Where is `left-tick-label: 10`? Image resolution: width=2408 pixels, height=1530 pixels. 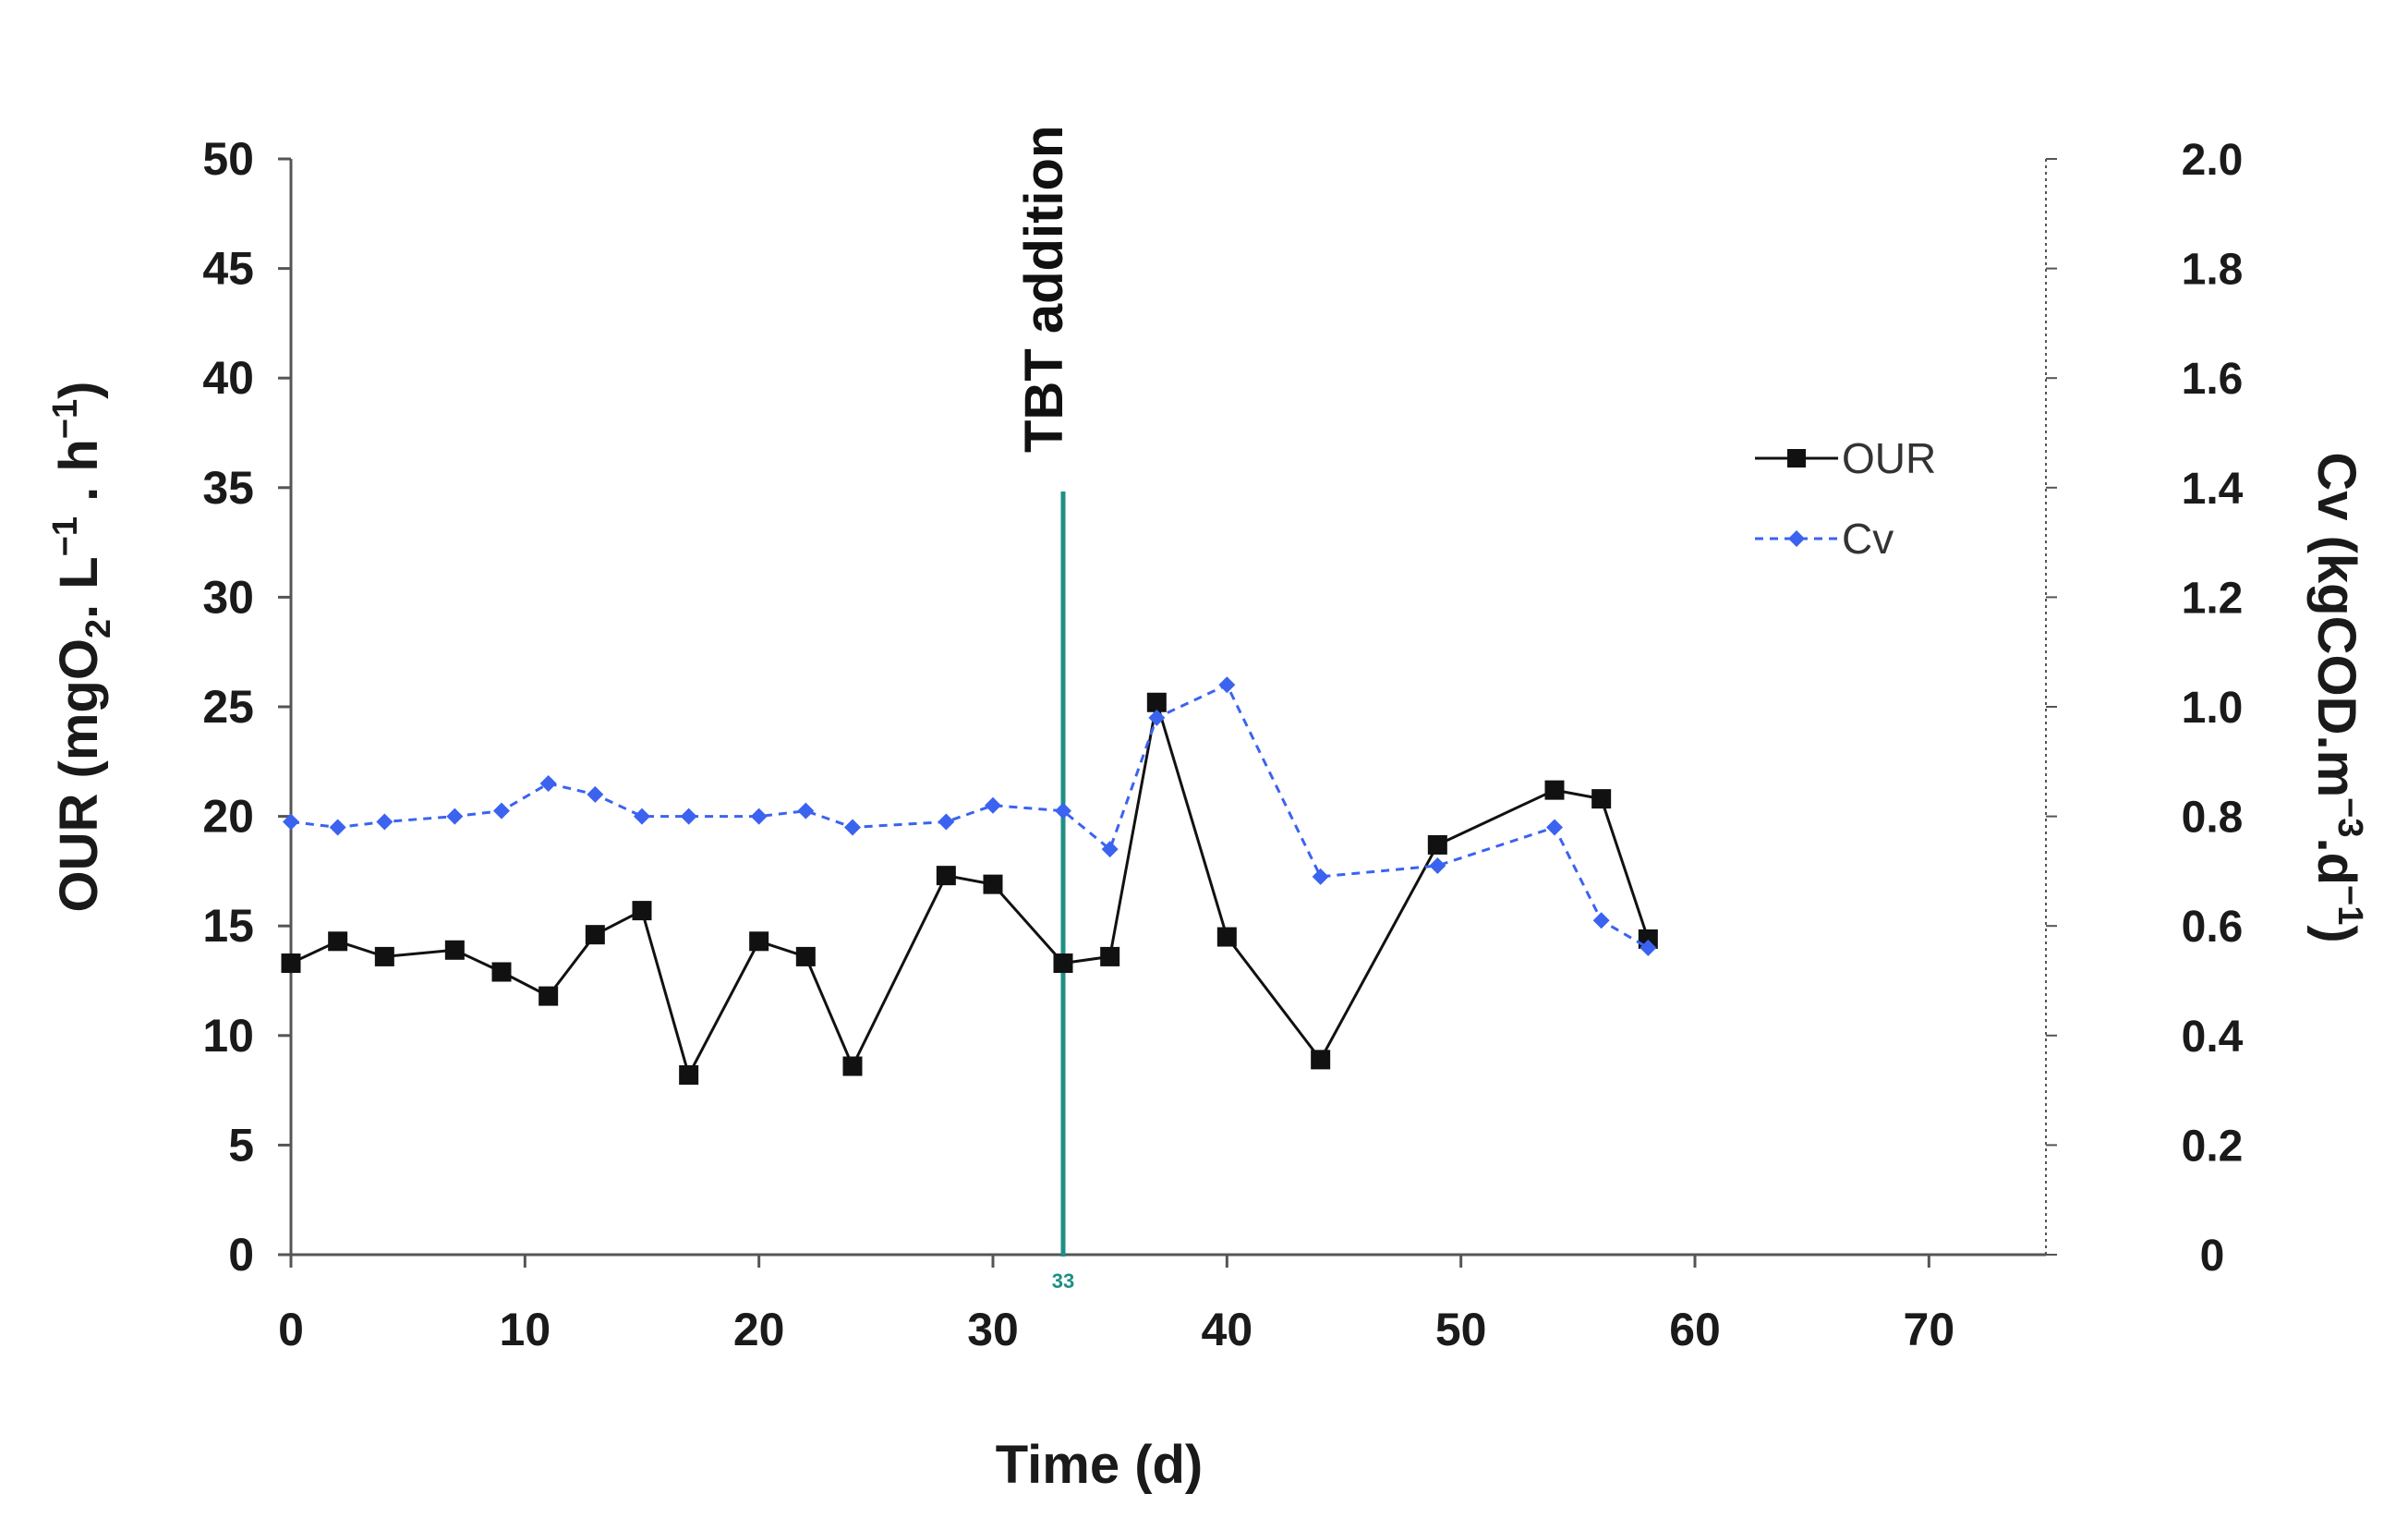 left-tick-label: 10 is located at coordinates (228, 1036).